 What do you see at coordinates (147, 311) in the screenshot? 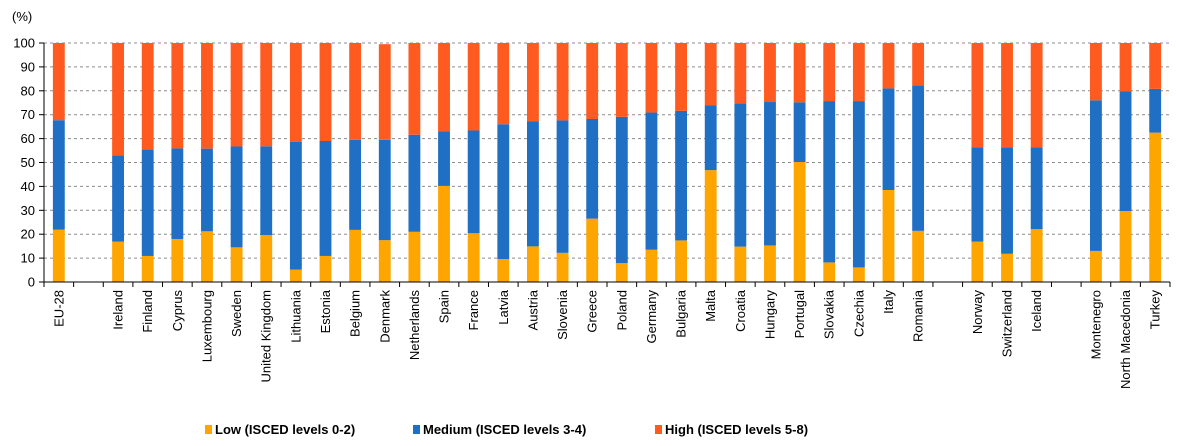
I see `category-label: Finland` at bounding box center [147, 311].